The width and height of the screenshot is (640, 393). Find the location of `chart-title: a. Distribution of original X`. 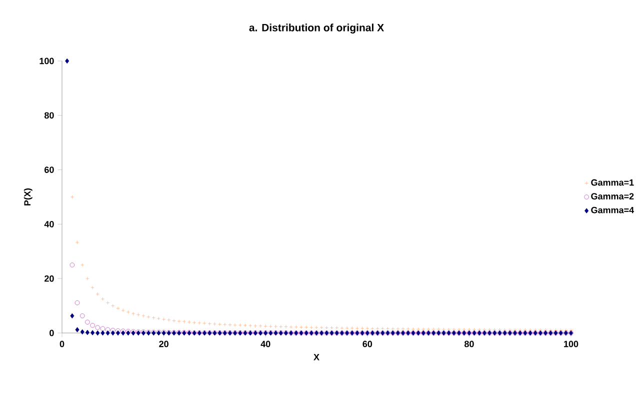

chart-title: a. Distribution of original X is located at coordinates (316, 29).